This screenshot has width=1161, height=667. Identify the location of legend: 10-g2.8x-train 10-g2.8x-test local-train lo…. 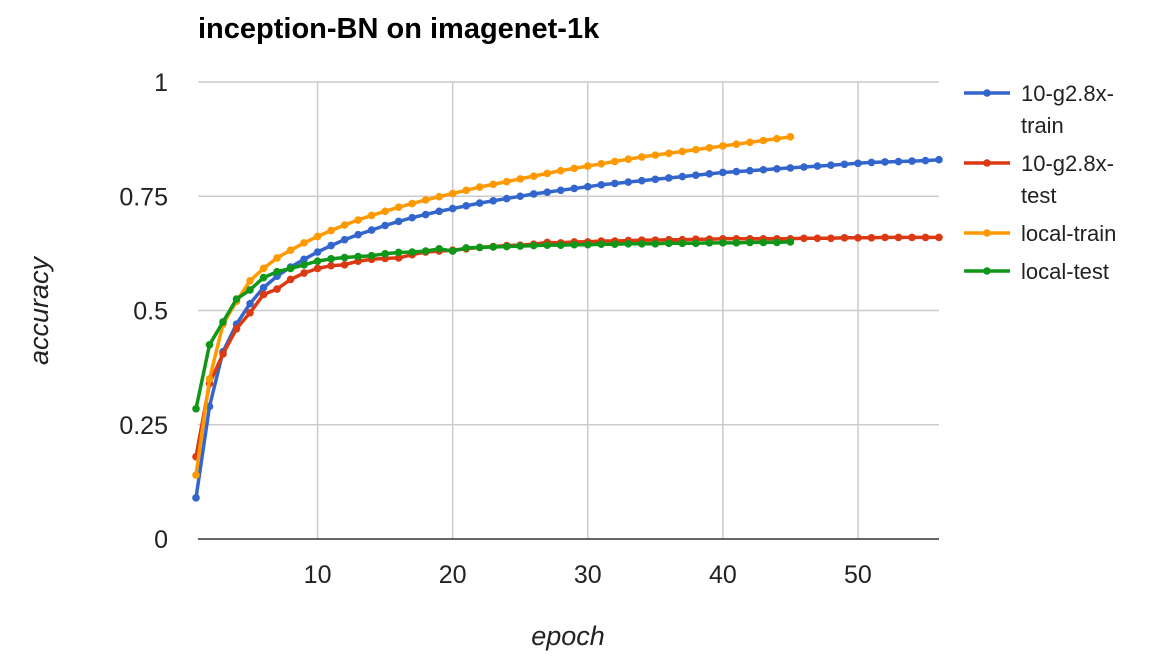
(1040, 182).